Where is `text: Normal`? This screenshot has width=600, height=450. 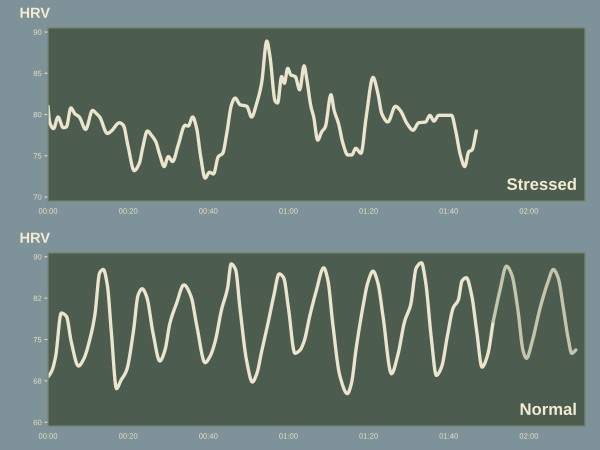 text: Normal is located at coordinates (548, 409).